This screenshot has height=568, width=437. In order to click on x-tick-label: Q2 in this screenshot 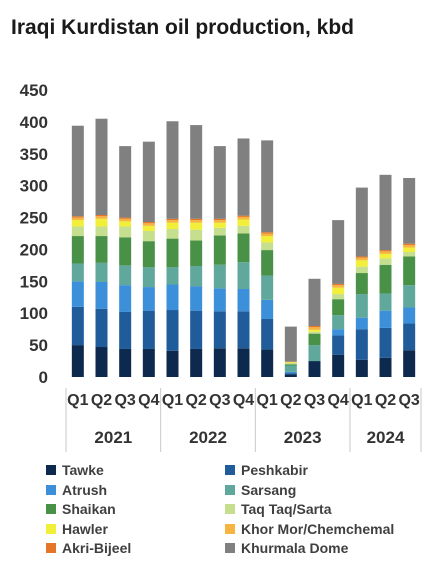, I will do `click(195, 400)`.